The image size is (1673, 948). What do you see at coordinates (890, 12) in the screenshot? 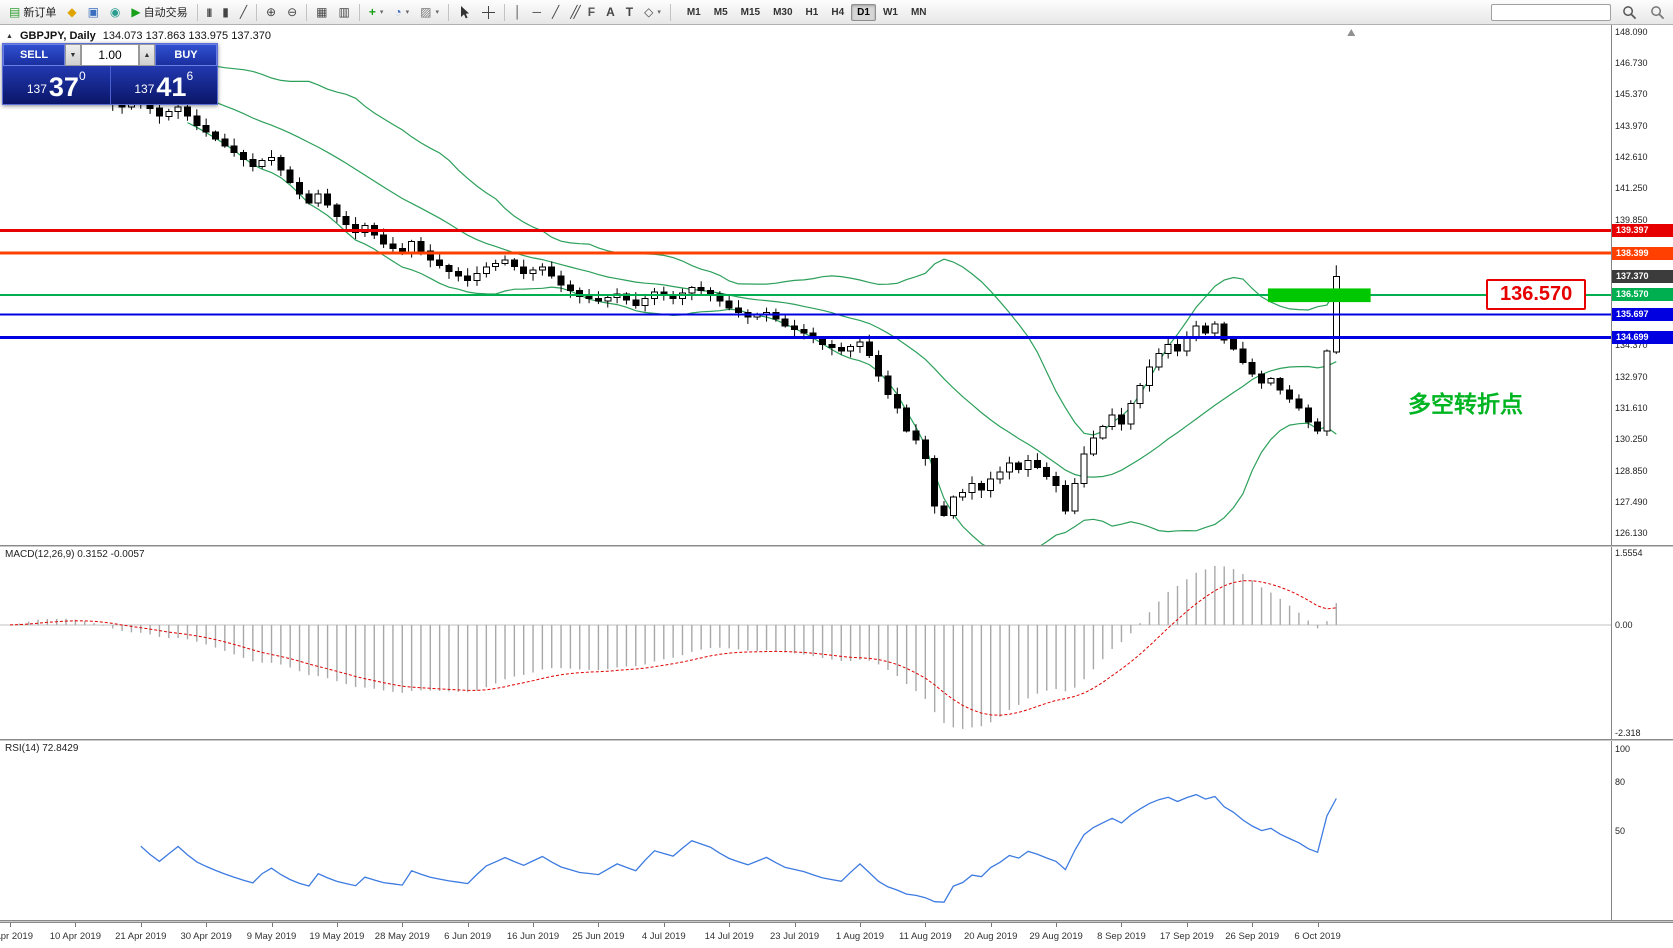
I see `timeframe-button-w1: W1` at bounding box center [890, 12].